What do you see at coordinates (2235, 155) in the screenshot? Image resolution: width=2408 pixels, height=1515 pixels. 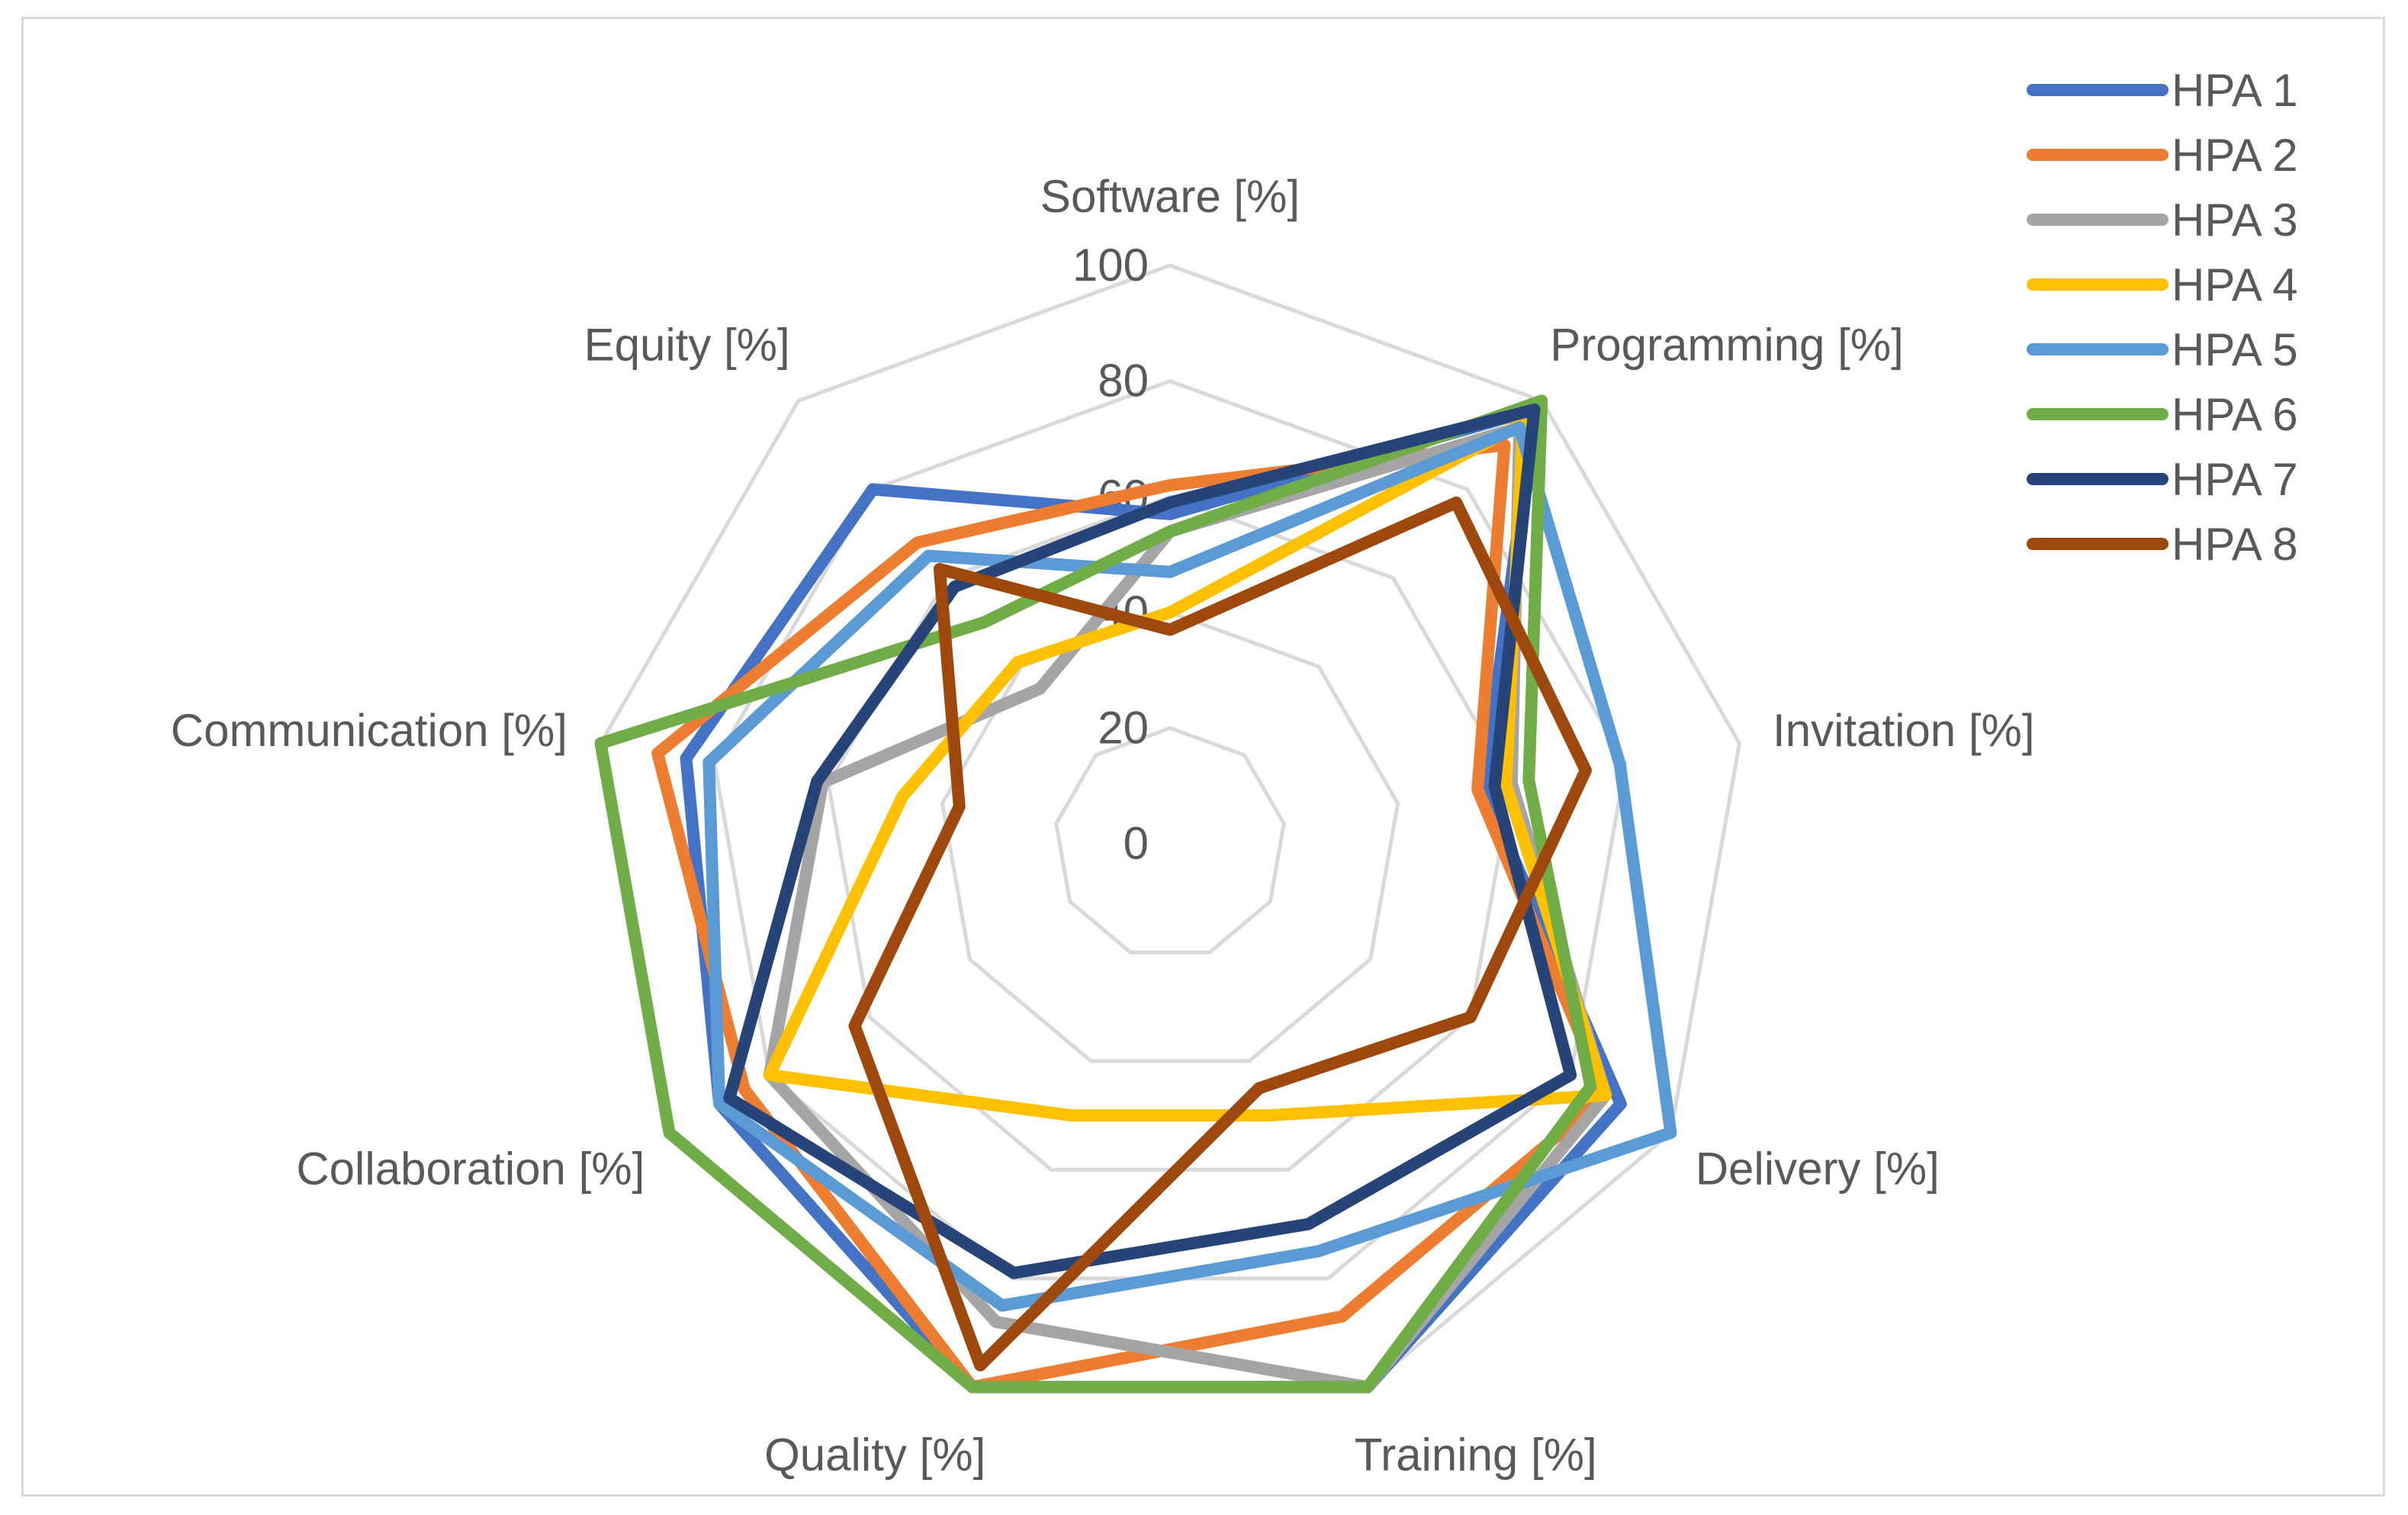 I see `legend-label: HPA 2` at bounding box center [2235, 155].